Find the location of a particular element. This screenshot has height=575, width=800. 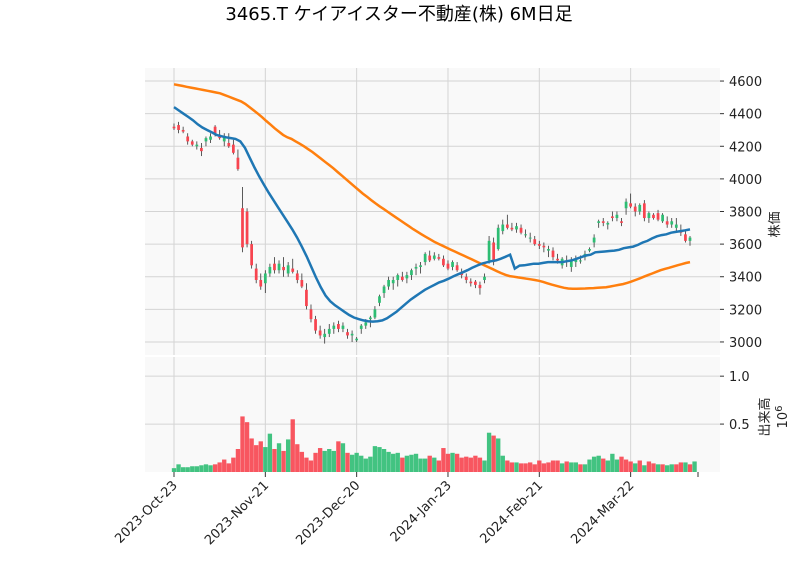

x-tick-label: 2023-Dec-20 is located at coordinates (328, 513).